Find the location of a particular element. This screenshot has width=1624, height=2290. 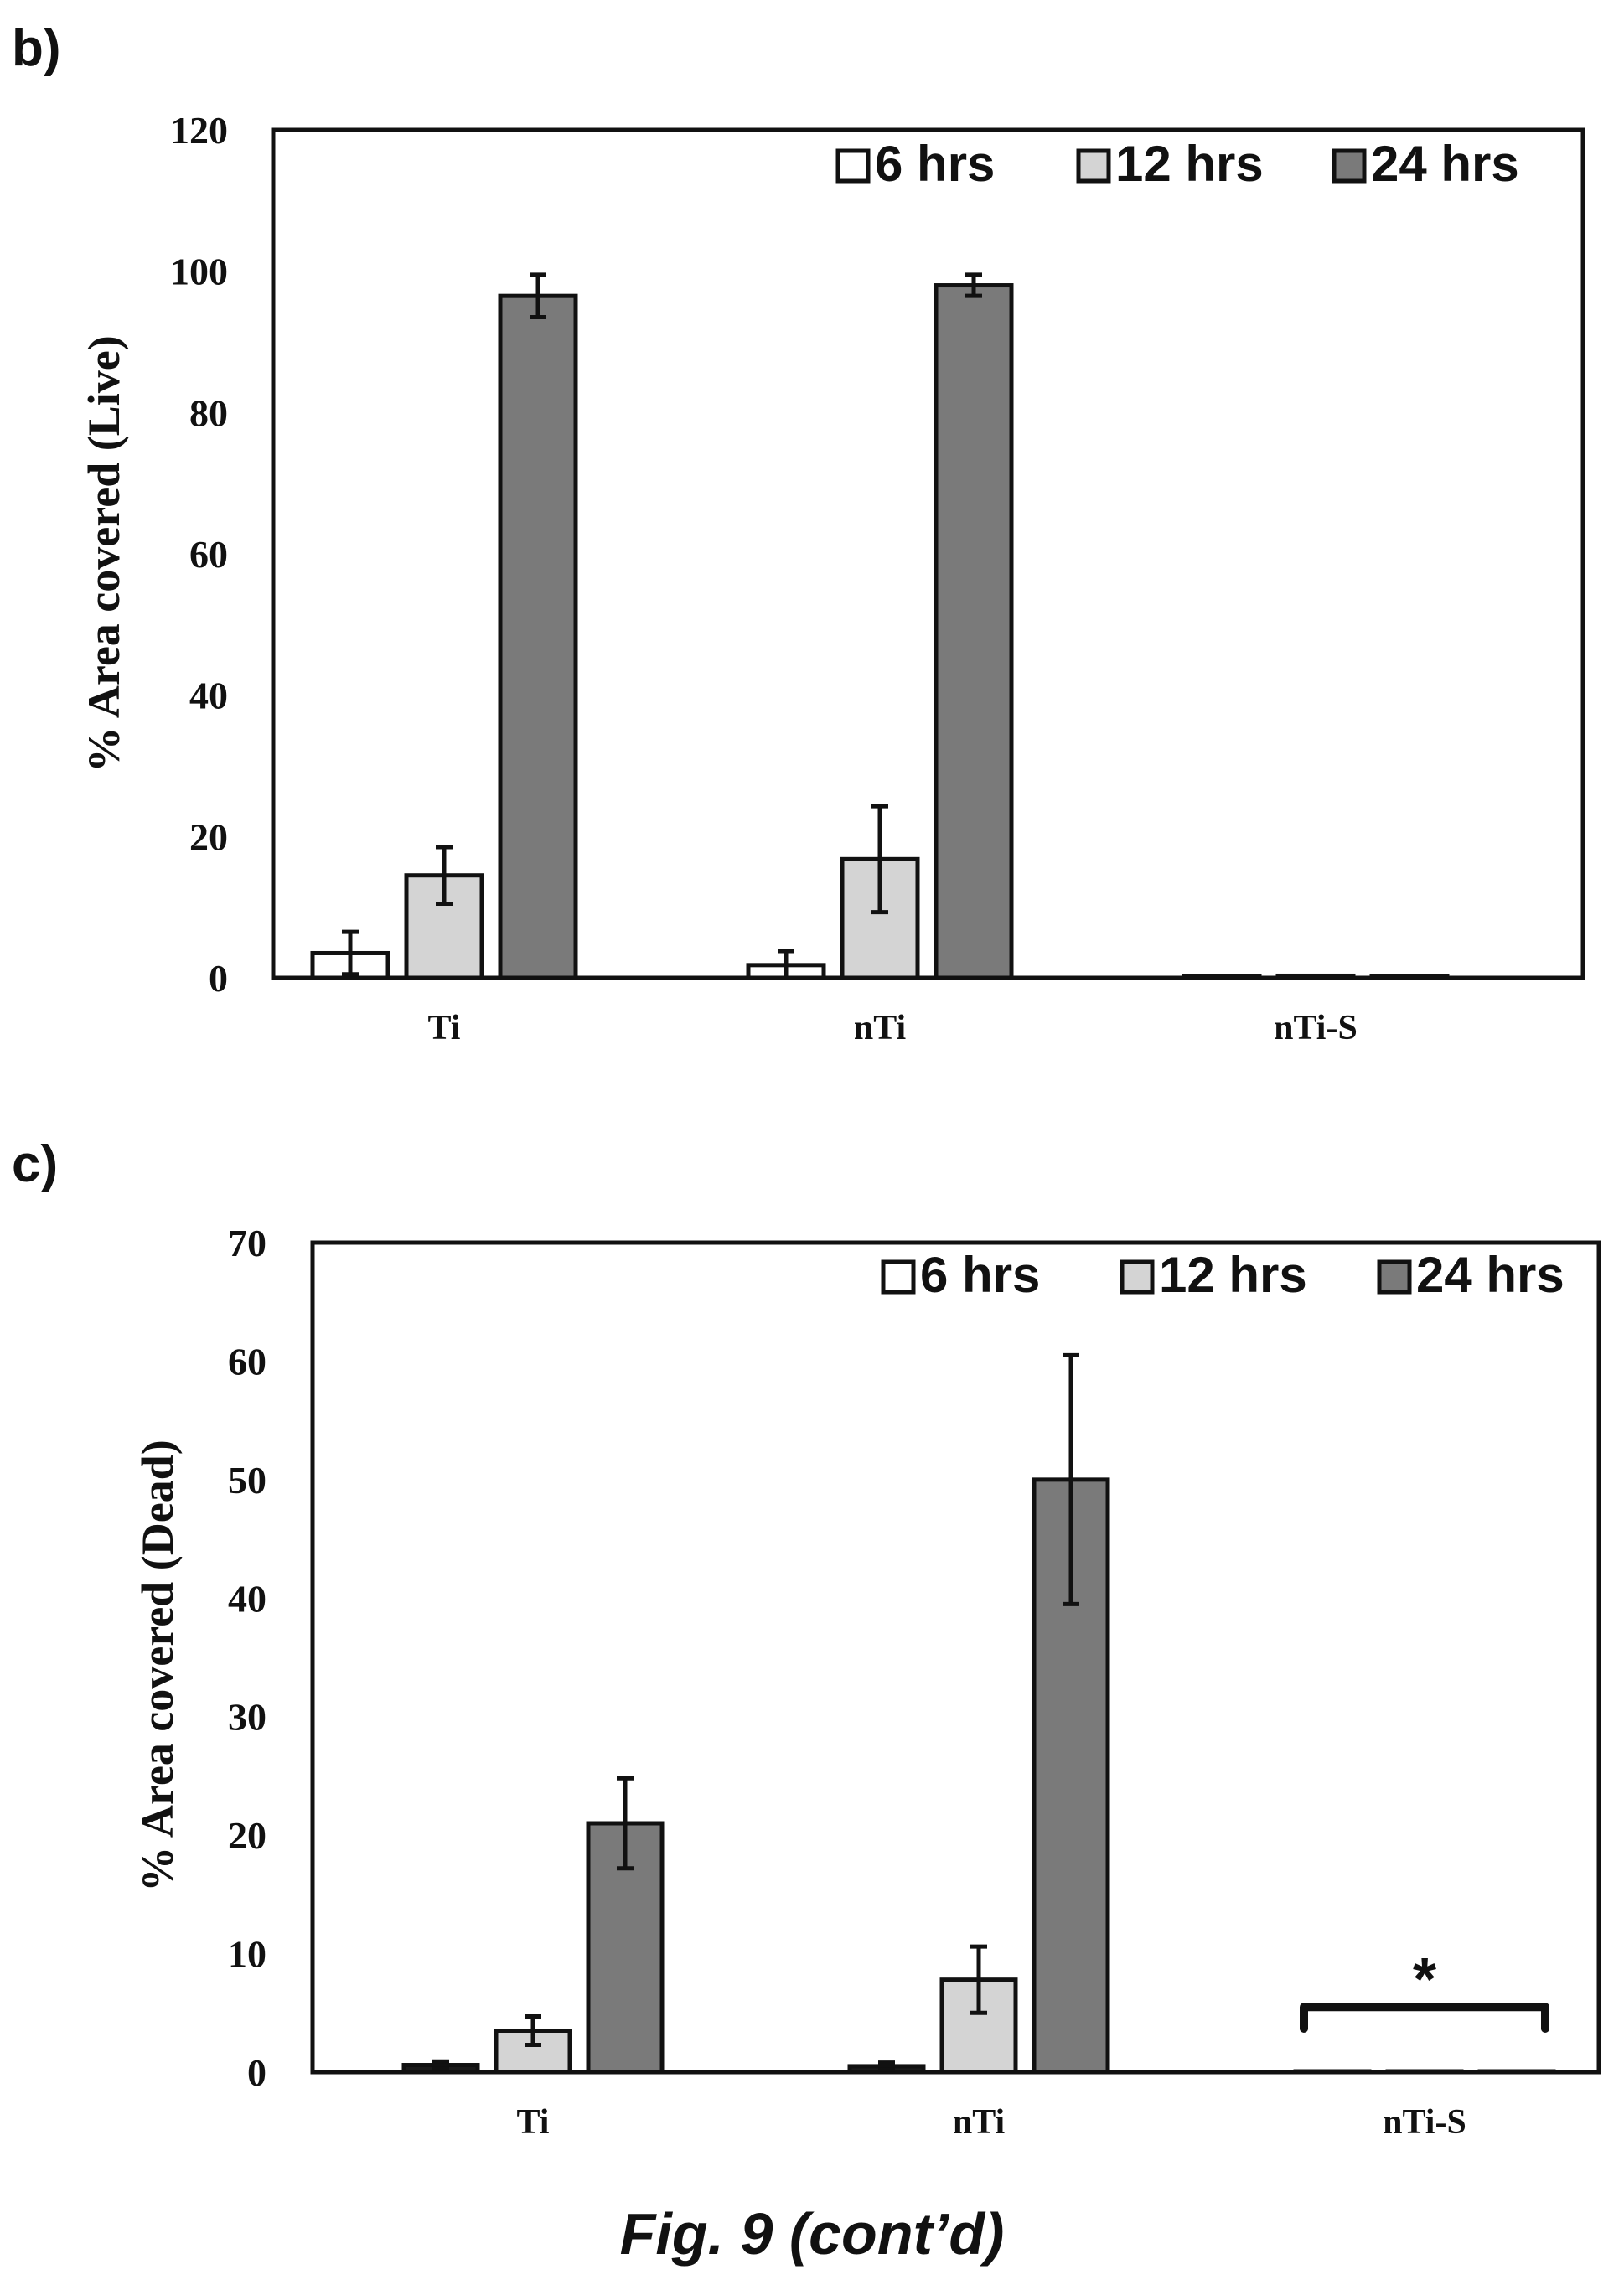

legend-c: 6 hrs 12 hrs 24 hrs is located at coordinates (1223, 1275).